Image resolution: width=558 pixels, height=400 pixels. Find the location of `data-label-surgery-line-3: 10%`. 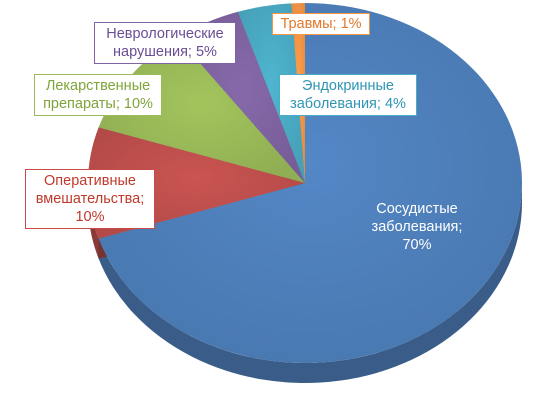

data-label-surgery-line-3: 10% is located at coordinates (90, 217).